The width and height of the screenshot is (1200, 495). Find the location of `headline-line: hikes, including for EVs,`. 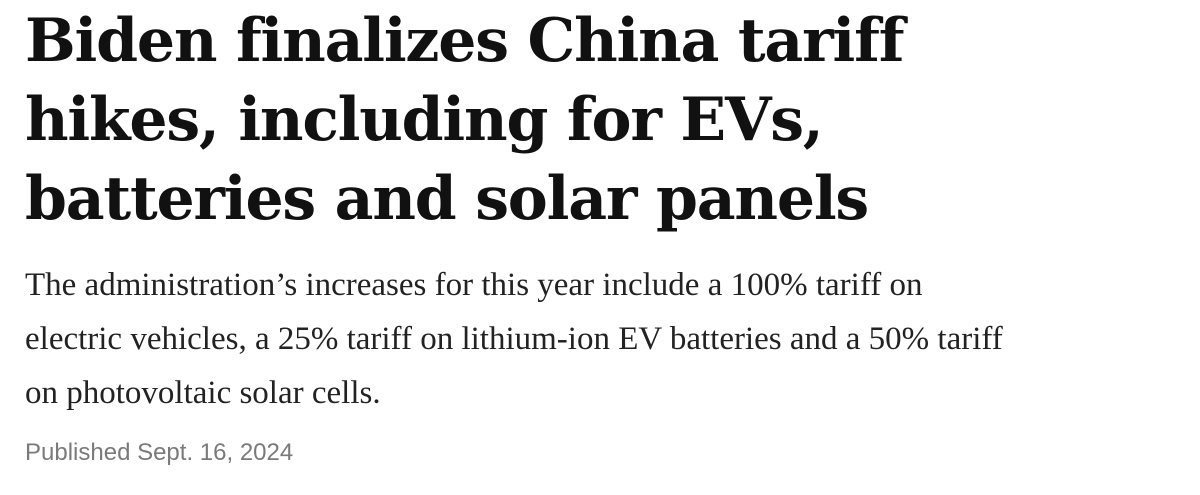

headline-line: hikes, including for EVs, is located at coordinates (424, 120).